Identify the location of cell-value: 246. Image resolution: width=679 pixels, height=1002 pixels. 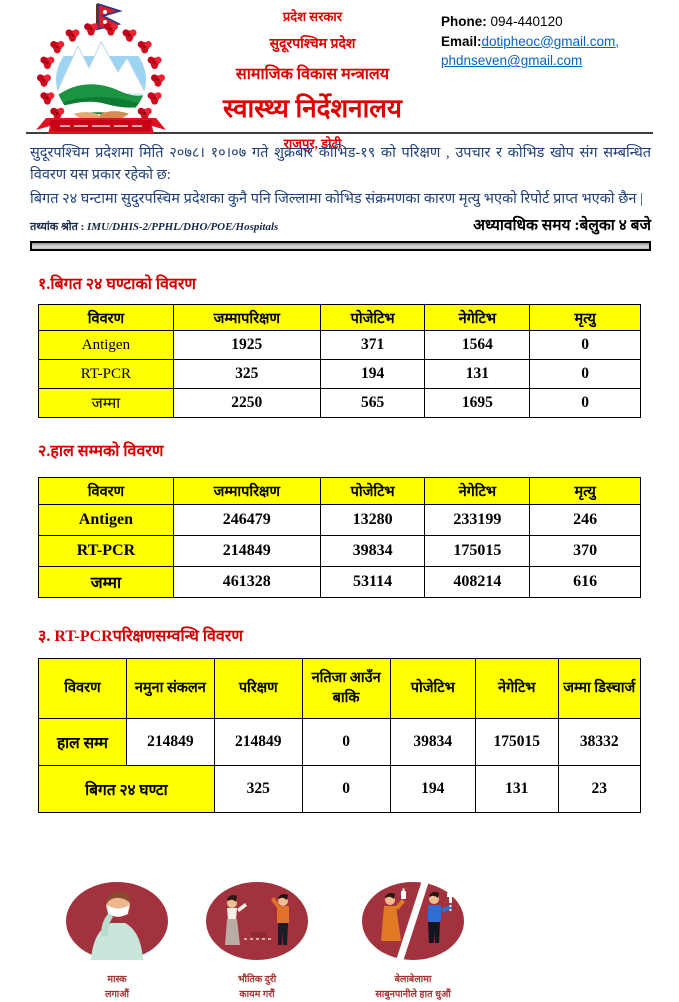
(585, 520).